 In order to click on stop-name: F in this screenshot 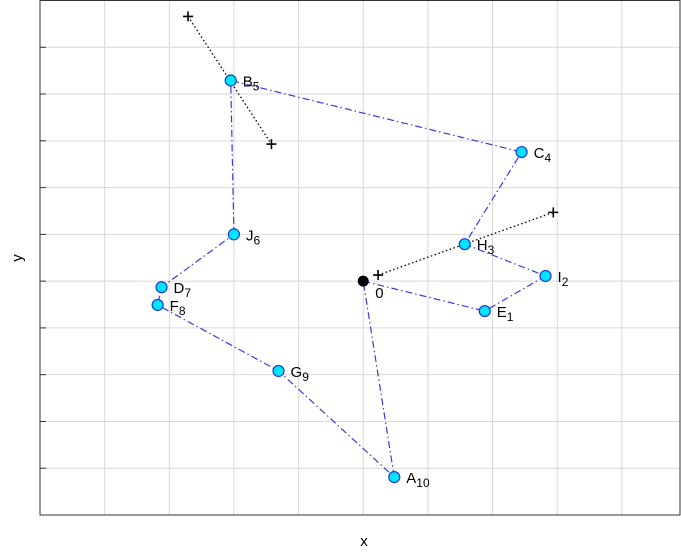, I will do `click(174, 306)`.